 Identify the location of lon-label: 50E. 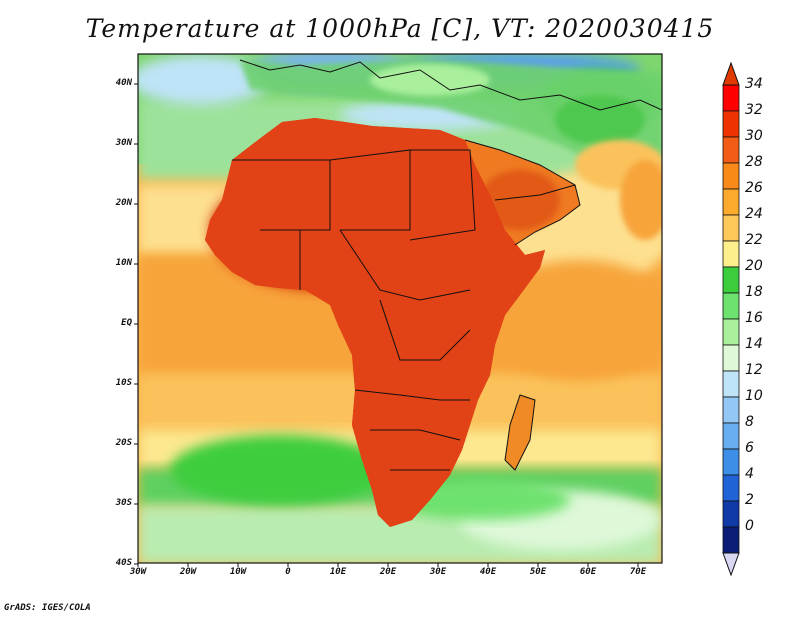
(538, 572).